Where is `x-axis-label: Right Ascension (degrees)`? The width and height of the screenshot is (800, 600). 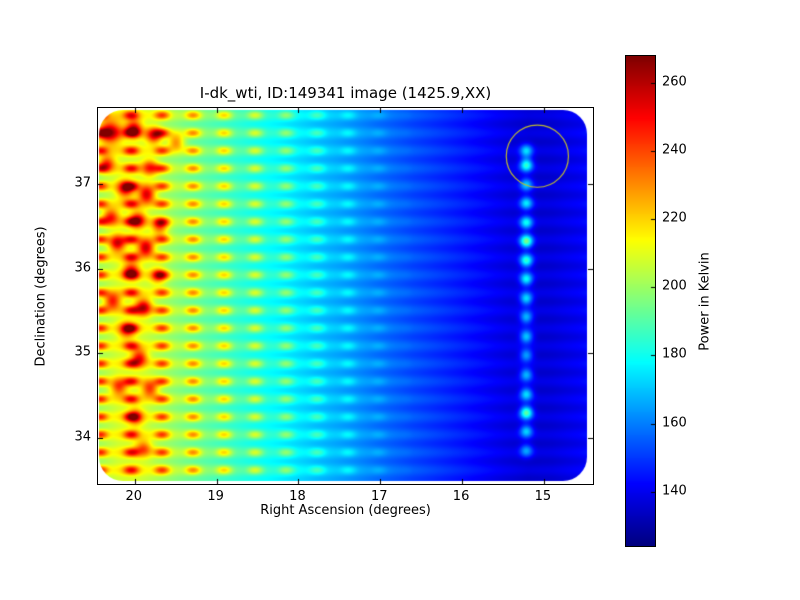
x-axis-label: Right Ascension (degrees) is located at coordinates (345, 510).